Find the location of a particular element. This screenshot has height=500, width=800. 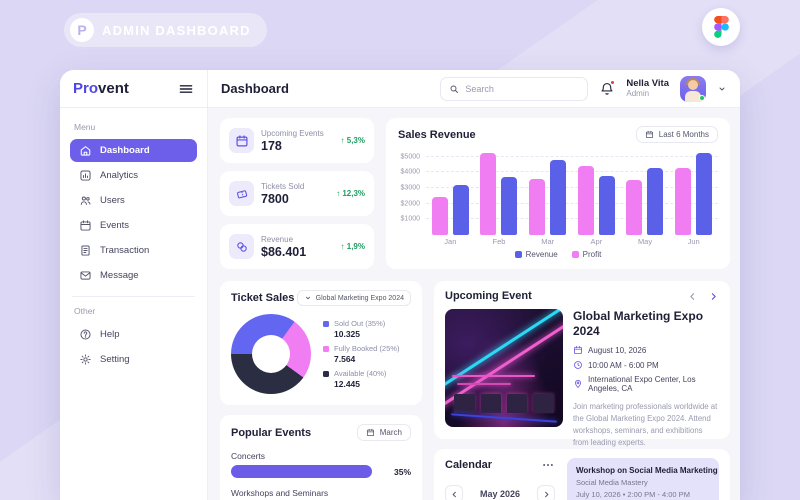

banner-badge: P ADMIN DASHBOARD is located at coordinates (165, 30).